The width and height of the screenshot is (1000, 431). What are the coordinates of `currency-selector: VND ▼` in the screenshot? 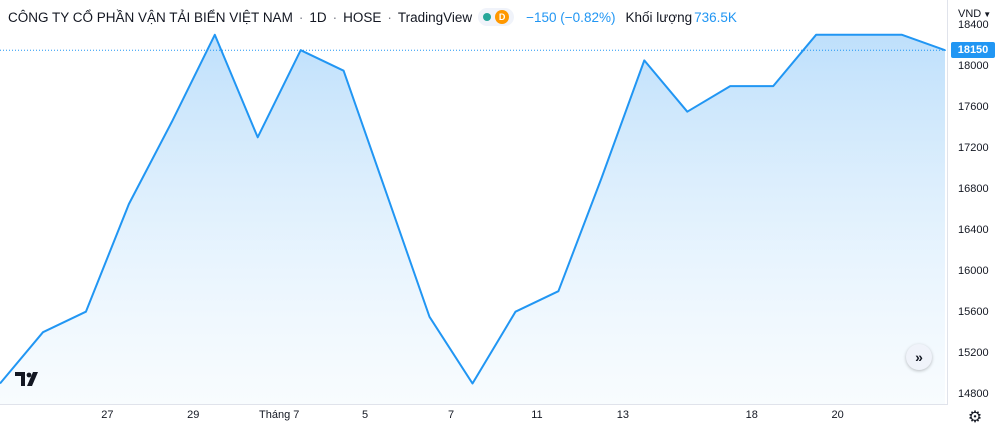 It's located at (974, 14).